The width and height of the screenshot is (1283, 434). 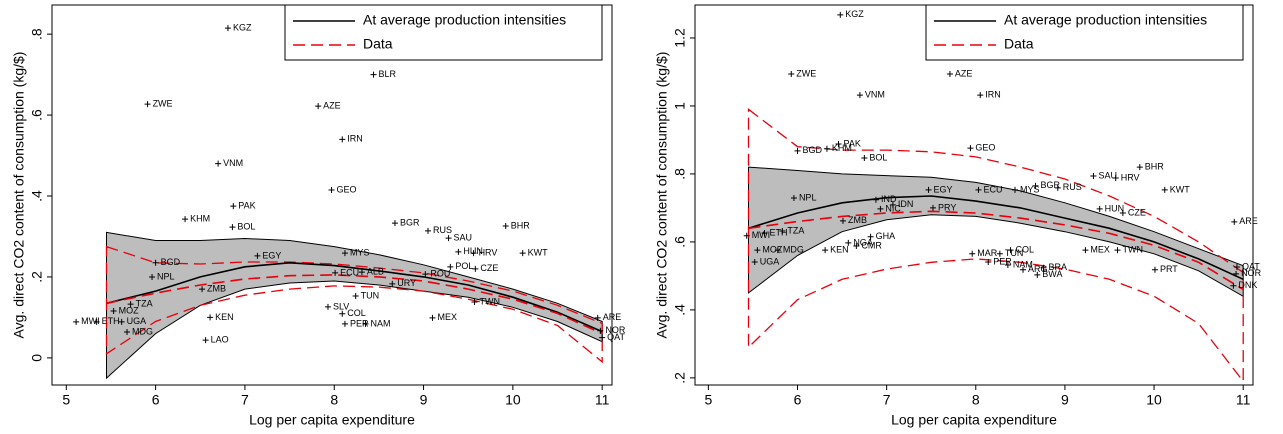 What do you see at coordinates (708, 400) in the screenshot?
I see `x-tick-label: 5` at bounding box center [708, 400].